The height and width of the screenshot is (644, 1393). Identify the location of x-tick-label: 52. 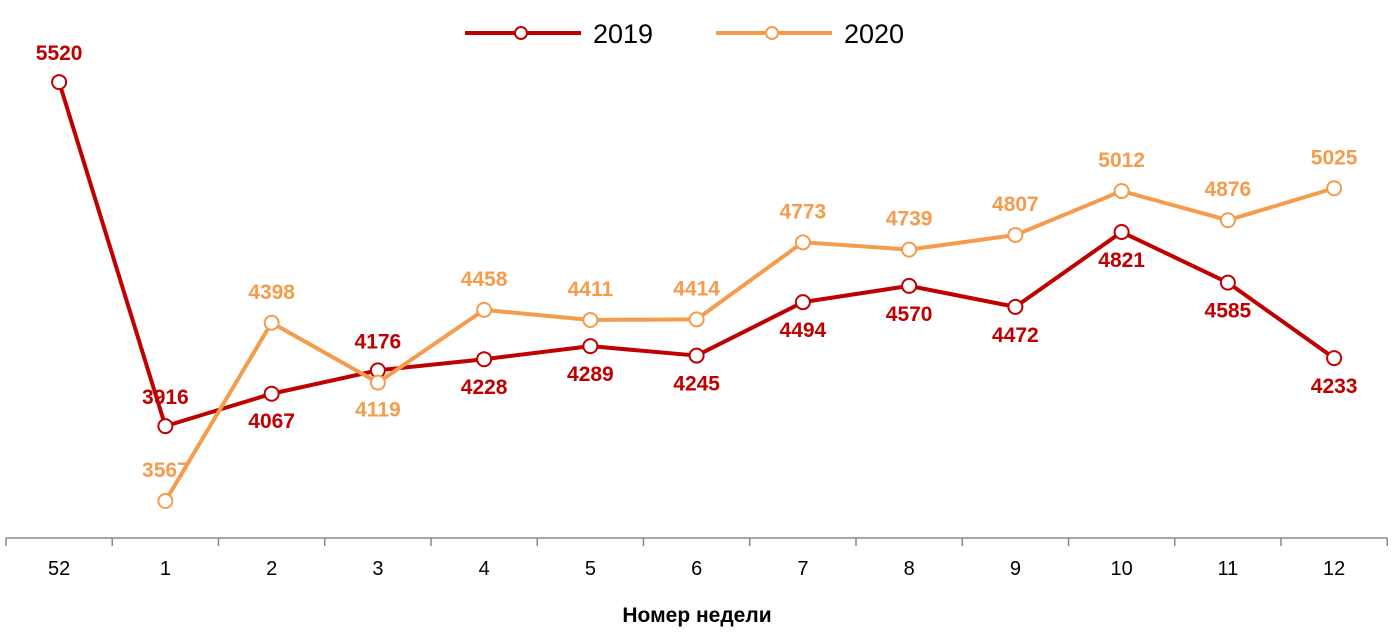
(59, 569).